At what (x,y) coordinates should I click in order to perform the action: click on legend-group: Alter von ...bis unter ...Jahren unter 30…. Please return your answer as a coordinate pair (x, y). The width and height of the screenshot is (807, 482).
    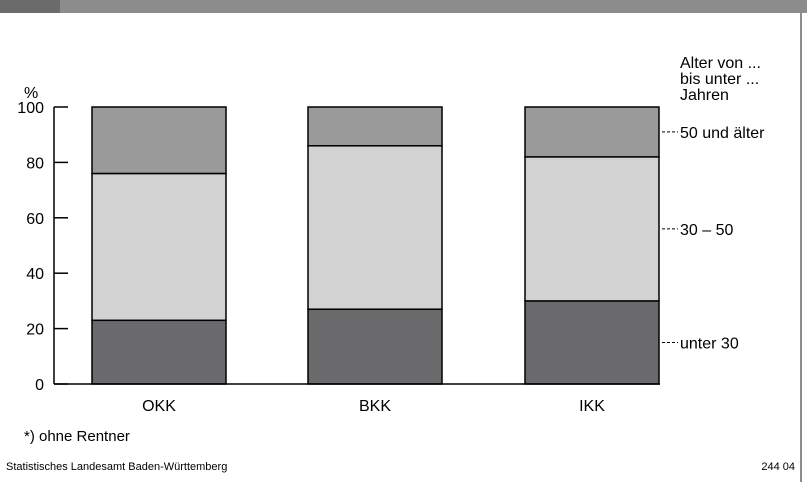
    Looking at the image, I should click on (713, 203).